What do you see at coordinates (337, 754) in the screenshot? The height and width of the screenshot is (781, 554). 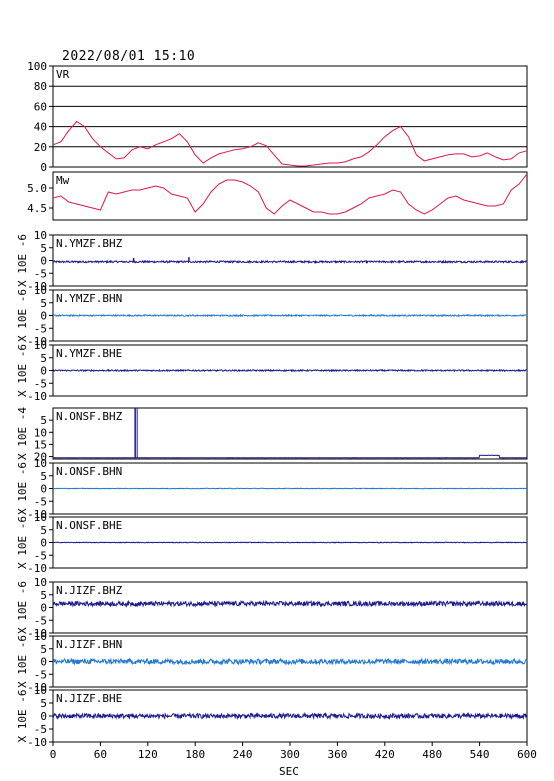 I see `x-tick-label: 360` at bounding box center [337, 754].